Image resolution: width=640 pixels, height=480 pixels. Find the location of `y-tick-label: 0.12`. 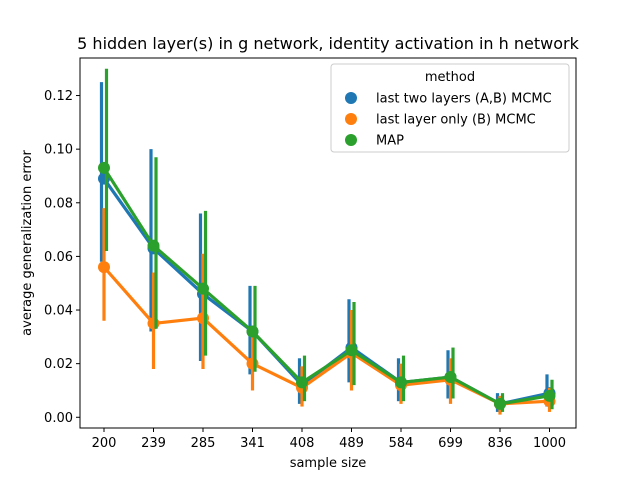

y-tick-label: 0.12 is located at coordinates (58, 96).